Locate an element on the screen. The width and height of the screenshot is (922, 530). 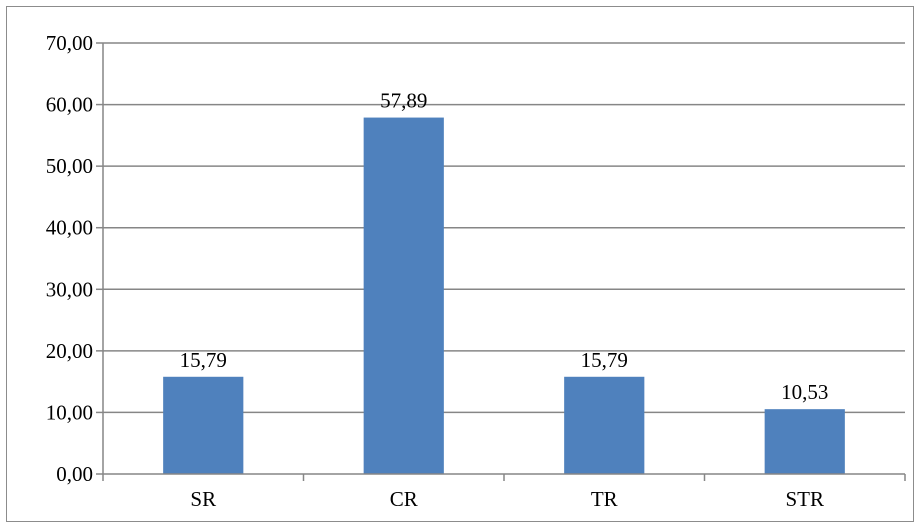
bar-cr is located at coordinates (403, 296).